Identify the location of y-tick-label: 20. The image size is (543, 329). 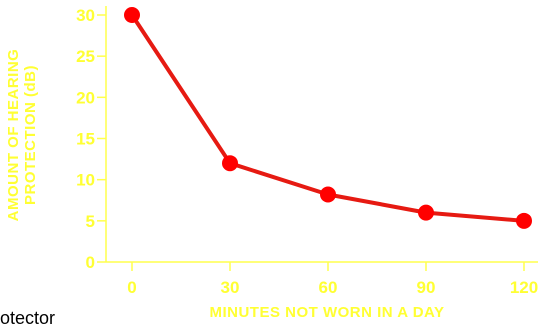
(85, 97).